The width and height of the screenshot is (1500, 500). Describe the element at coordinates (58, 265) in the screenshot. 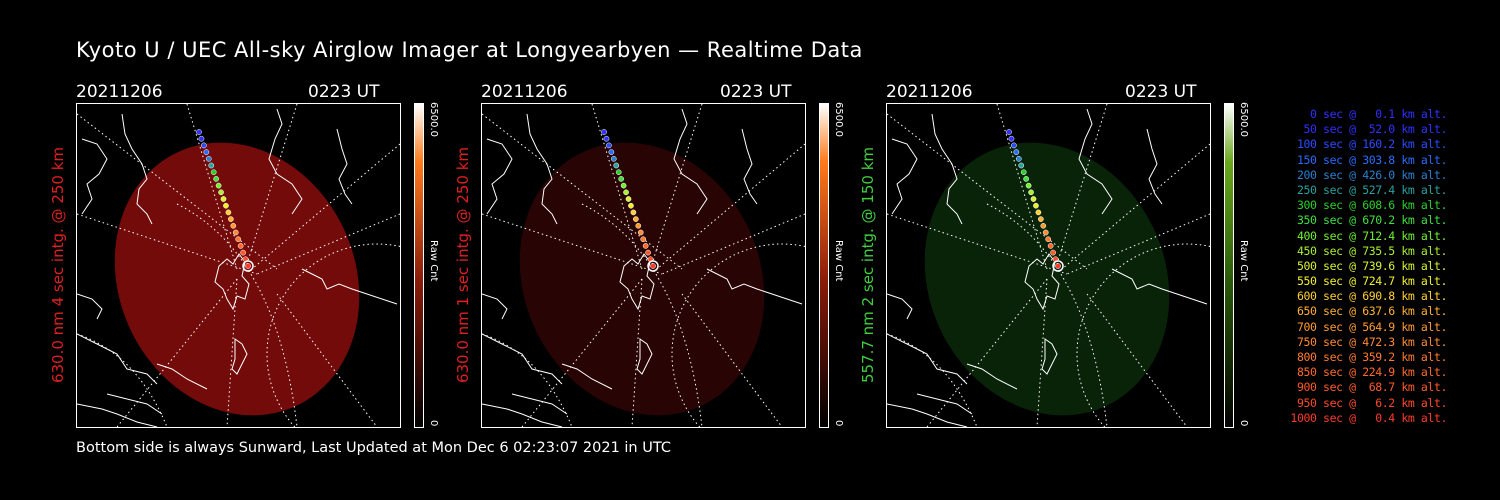

I see `panel-1-wavelength-label: 630.0 nm 4 sec intg. @ 250 km` at that location.